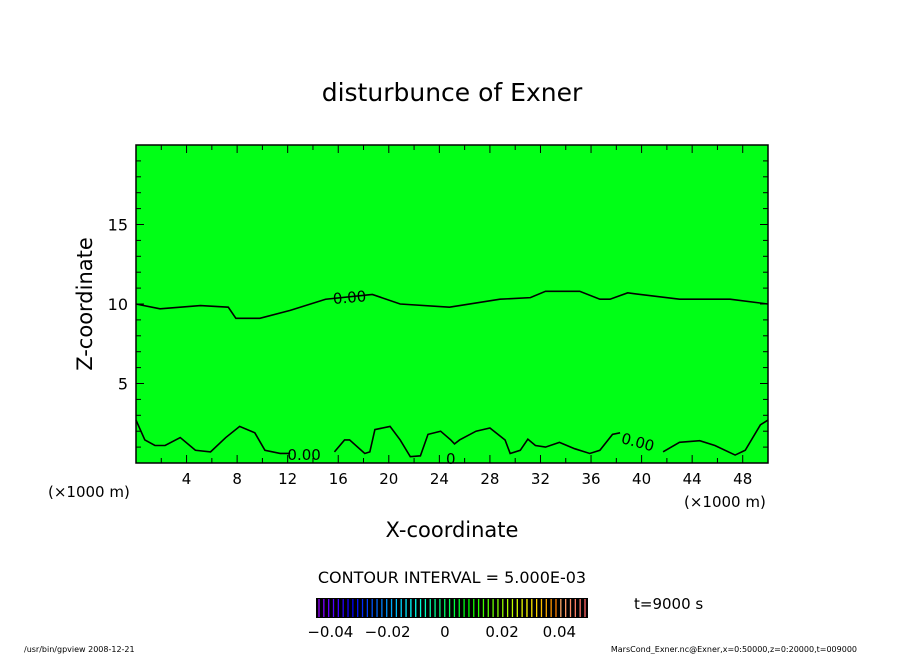 The width and height of the screenshot is (904, 654). What do you see at coordinates (388, 632) in the screenshot?
I see `colorbar-tick-label: −0.02` at bounding box center [388, 632].